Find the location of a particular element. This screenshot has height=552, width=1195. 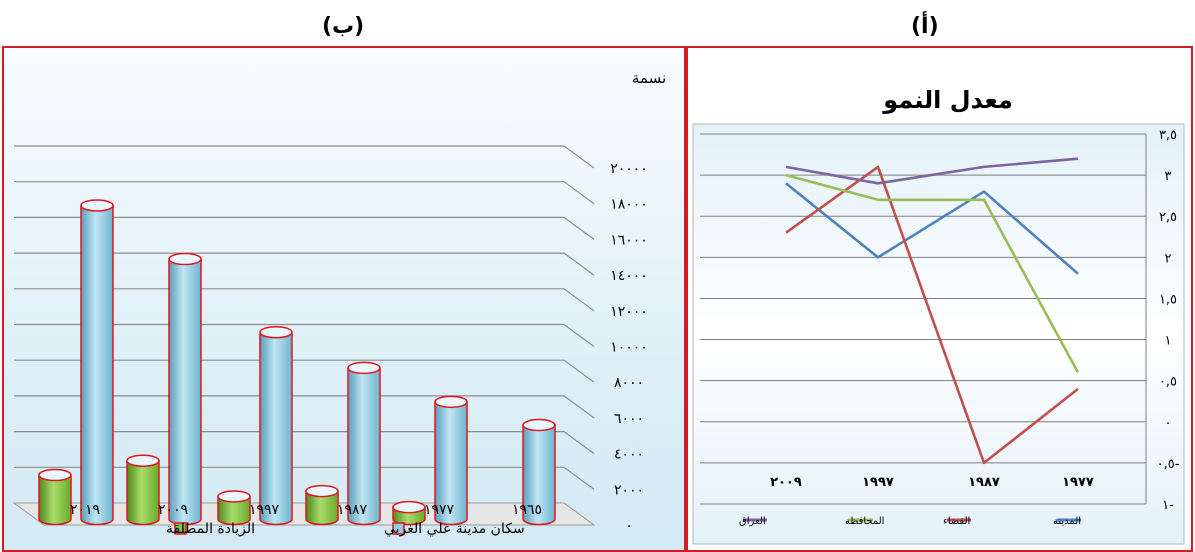

y-tick-label: ١,٥ is located at coordinates (1168, 299).